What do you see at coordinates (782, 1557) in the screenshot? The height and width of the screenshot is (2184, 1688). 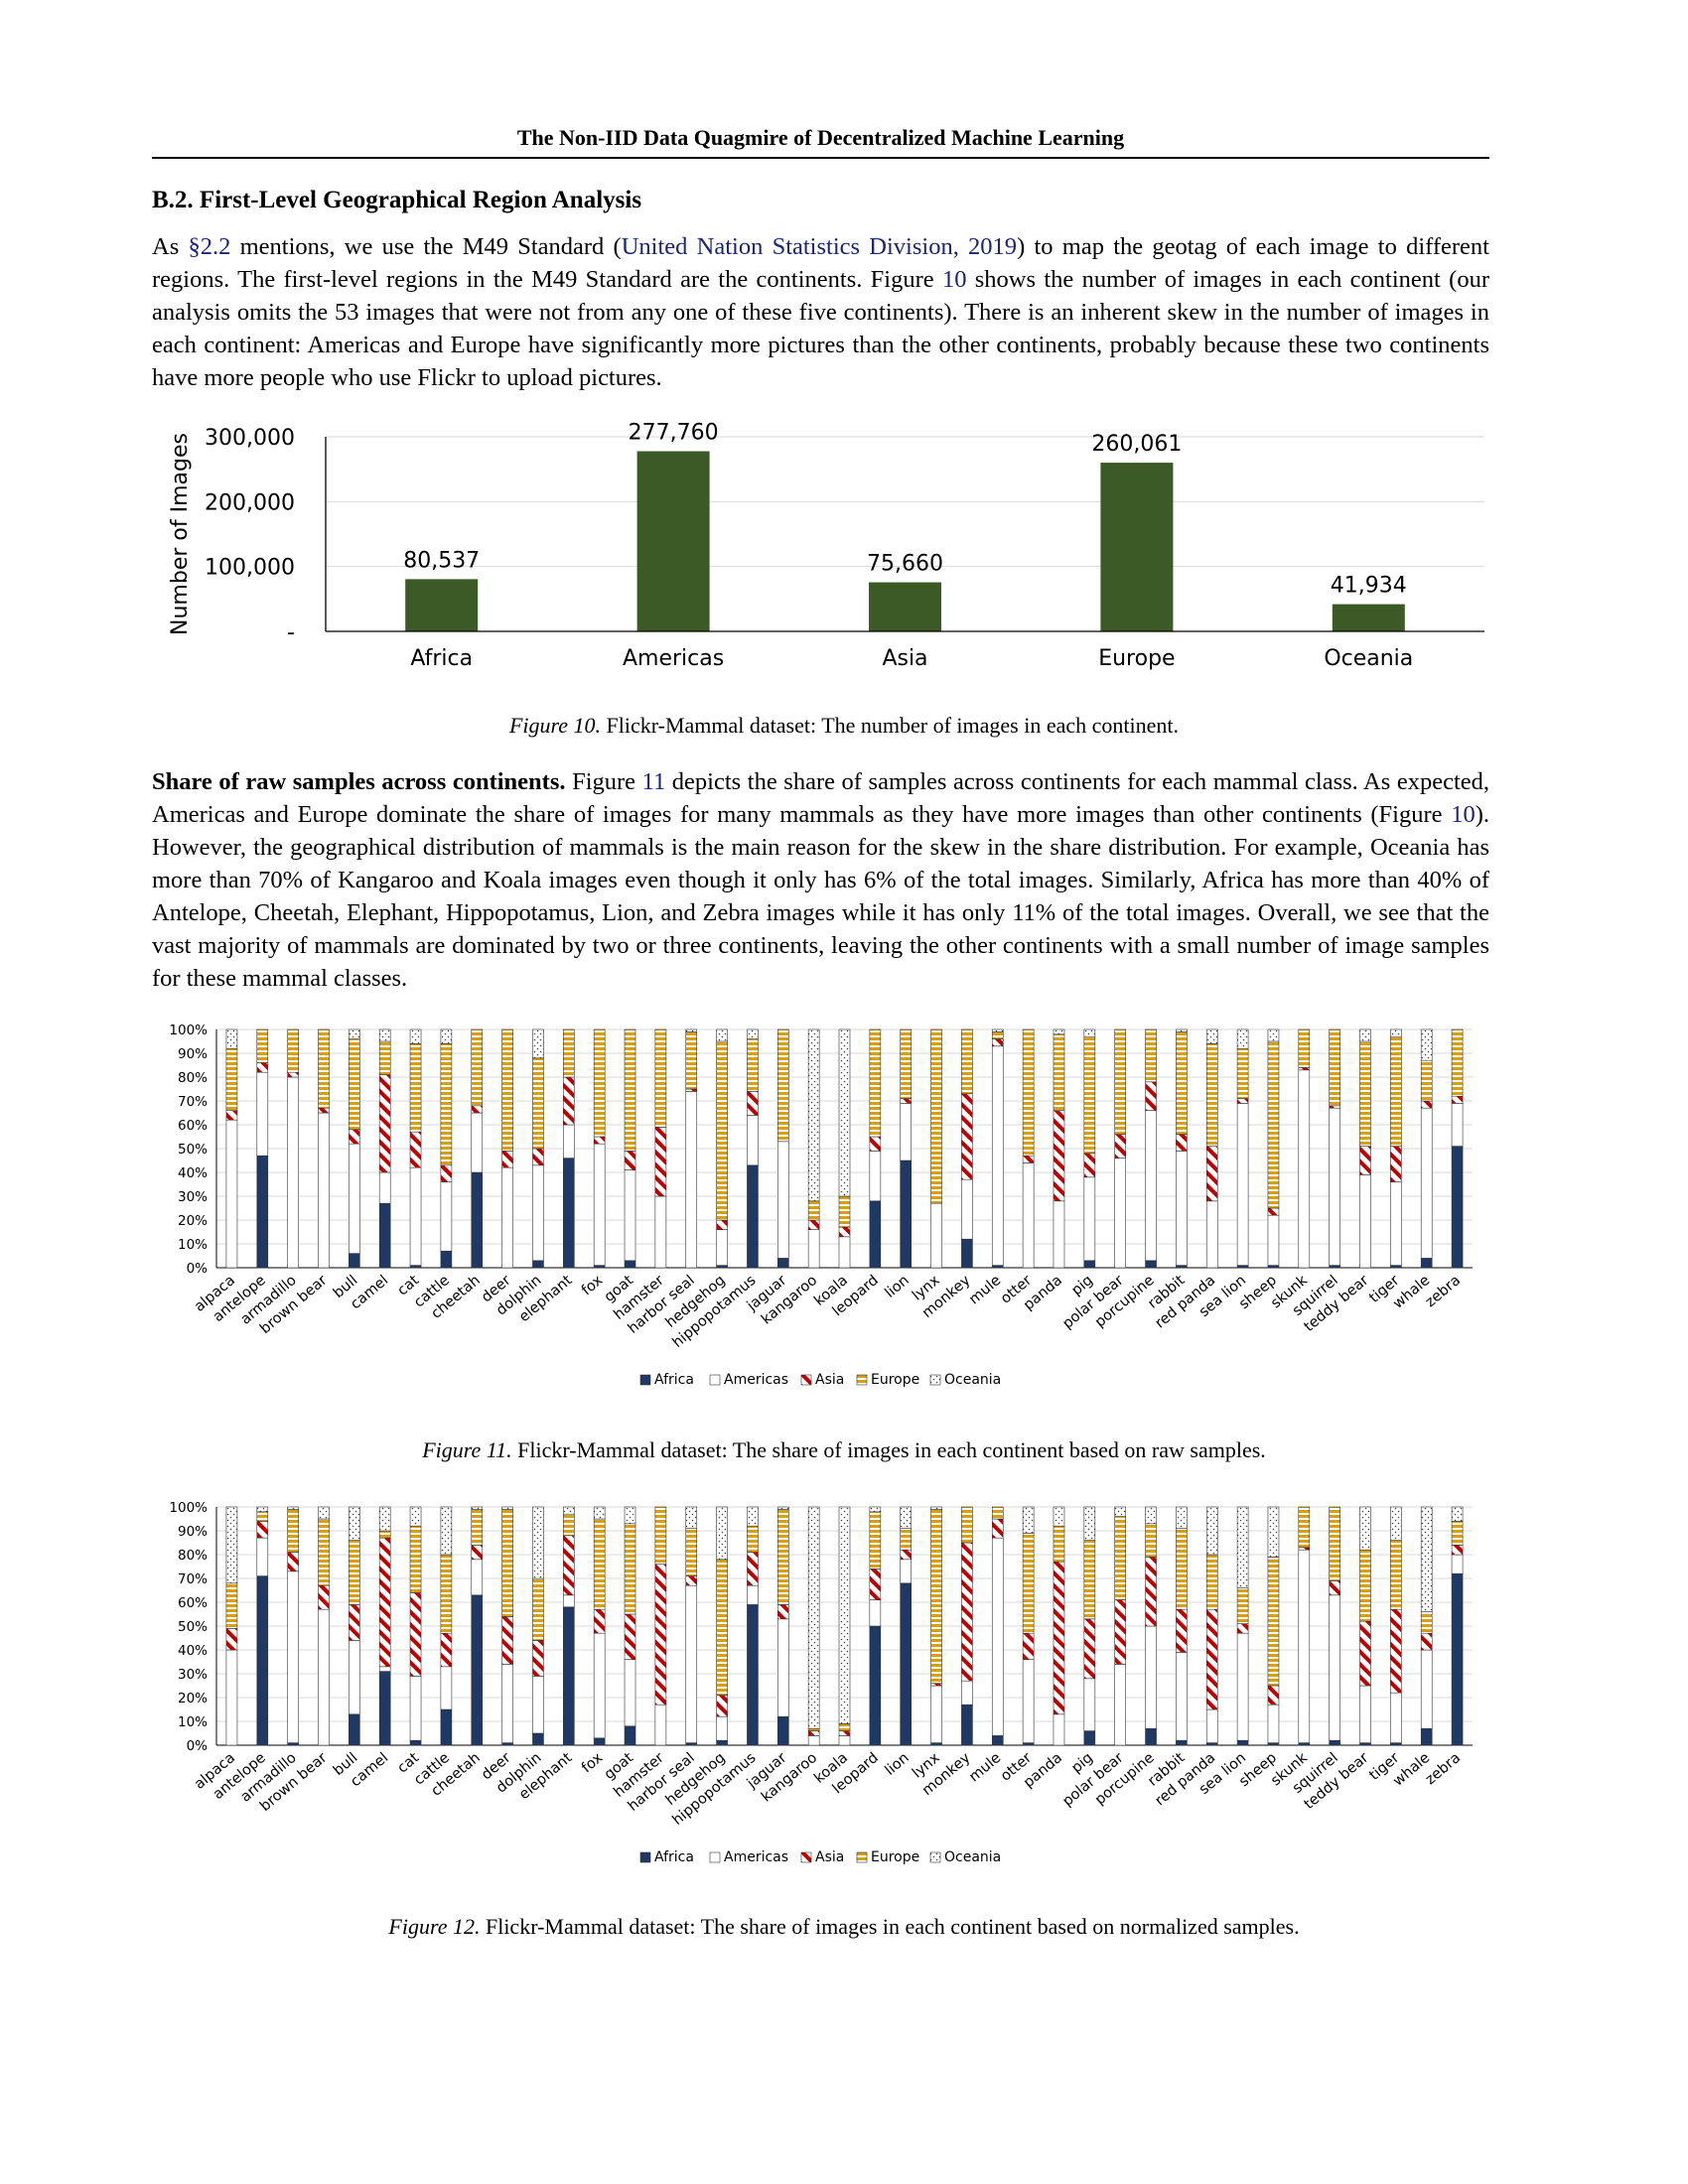 I see `fig12-segment-jaguar-europe` at bounding box center [782, 1557].